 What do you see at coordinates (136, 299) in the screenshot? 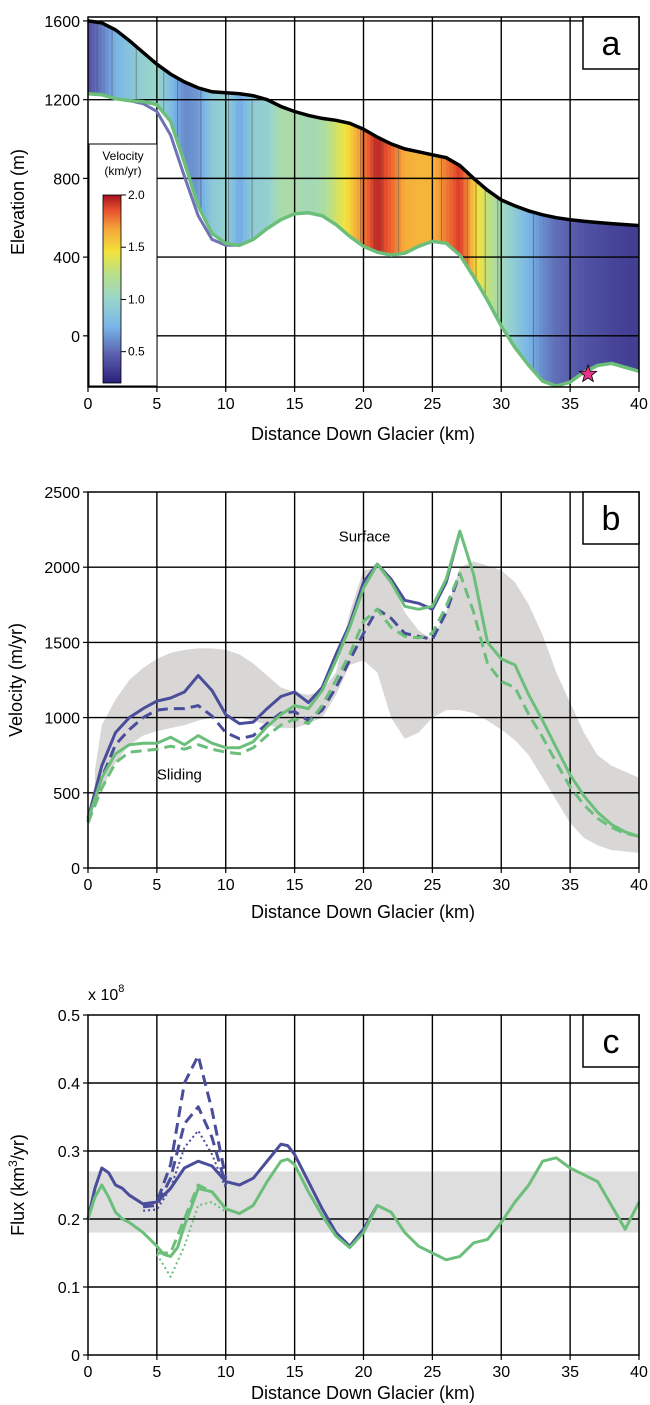
I see `colorbar-tick-label: 1.0` at bounding box center [136, 299].